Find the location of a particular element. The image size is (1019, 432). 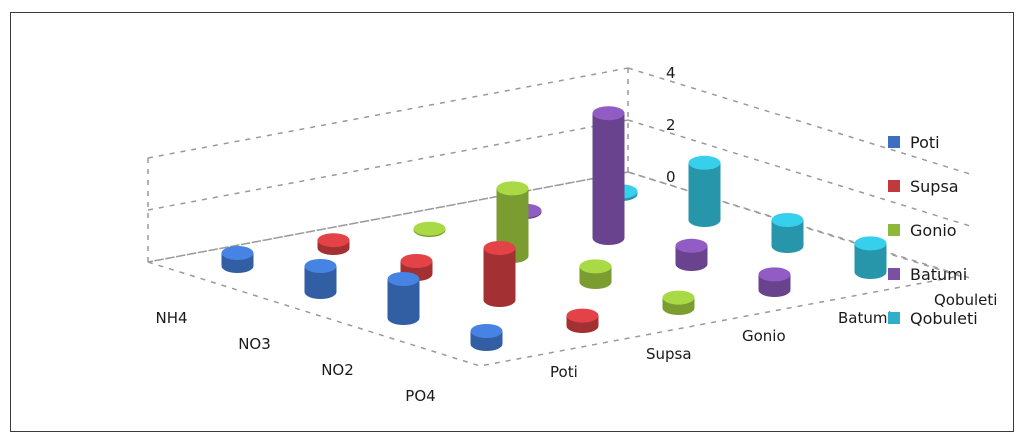

bar-gonio-no2 is located at coordinates (595, 274).